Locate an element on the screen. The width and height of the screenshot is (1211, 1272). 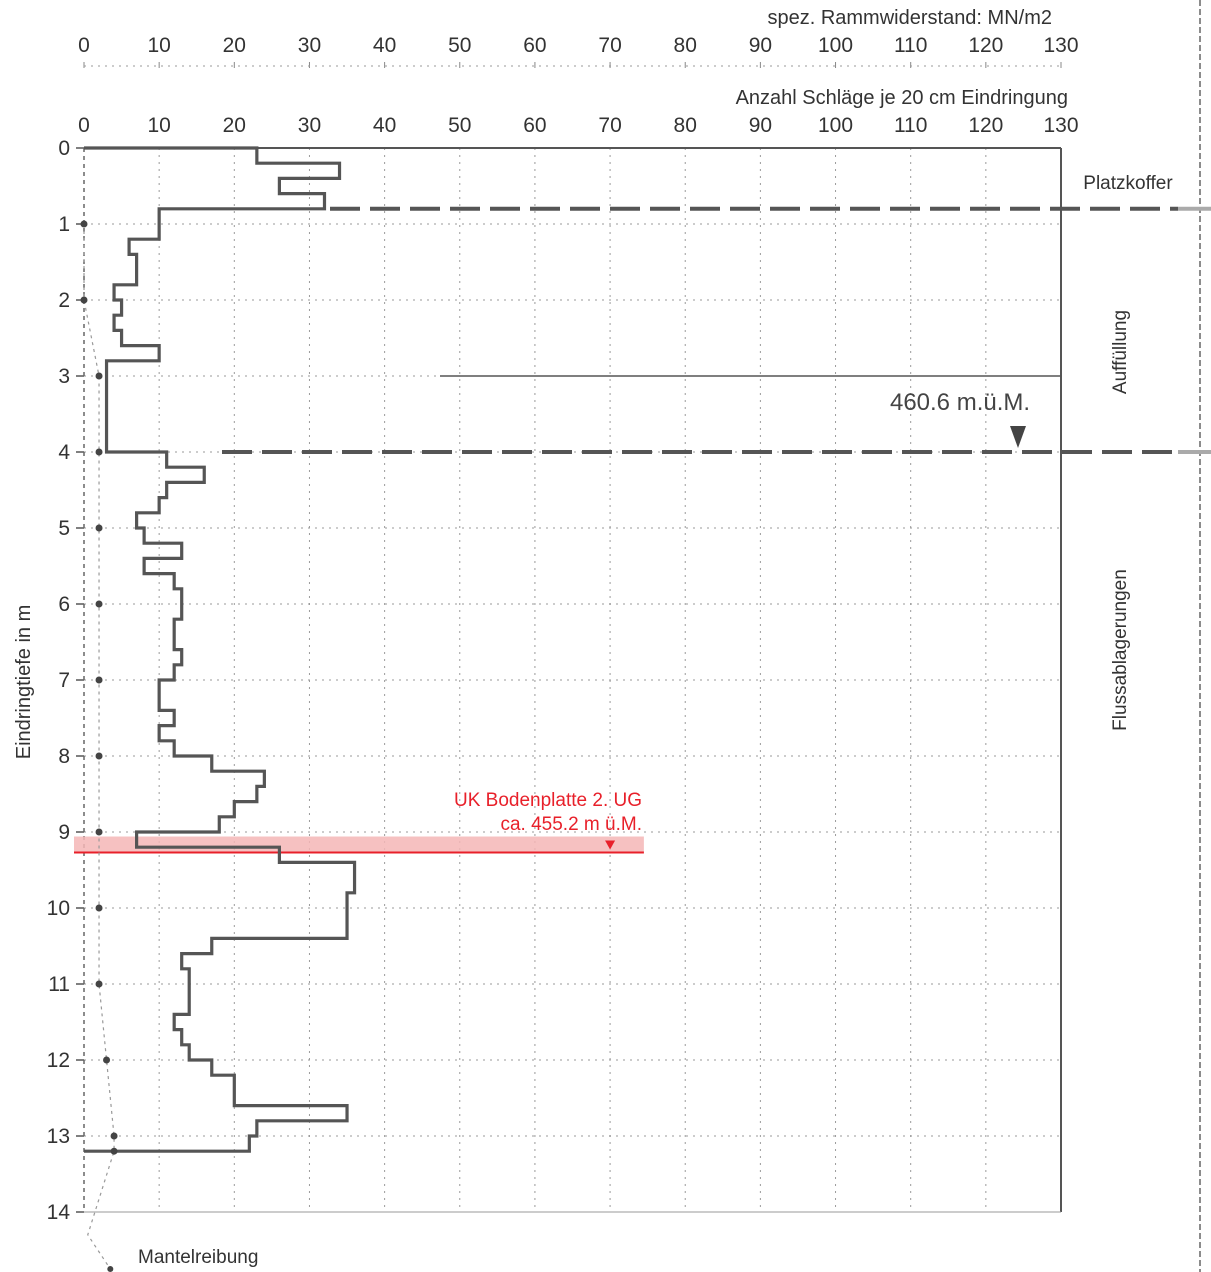
layer-label-platzkoffer: Platzkoffer is located at coordinates (1128, 183).